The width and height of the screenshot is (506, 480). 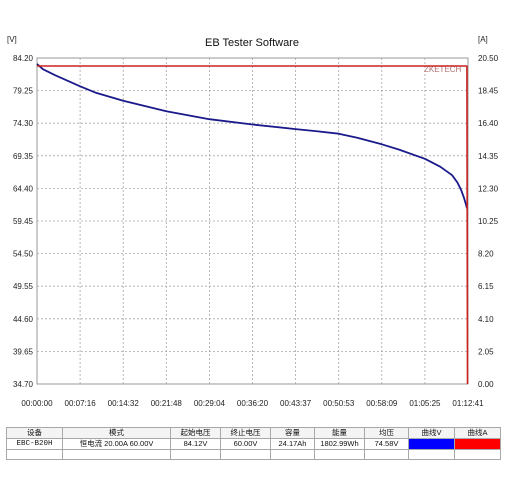 What do you see at coordinates (210, 403) in the screenshot?
I see `x-tick-label: 00:29:04` at bounding box center [210, 403].